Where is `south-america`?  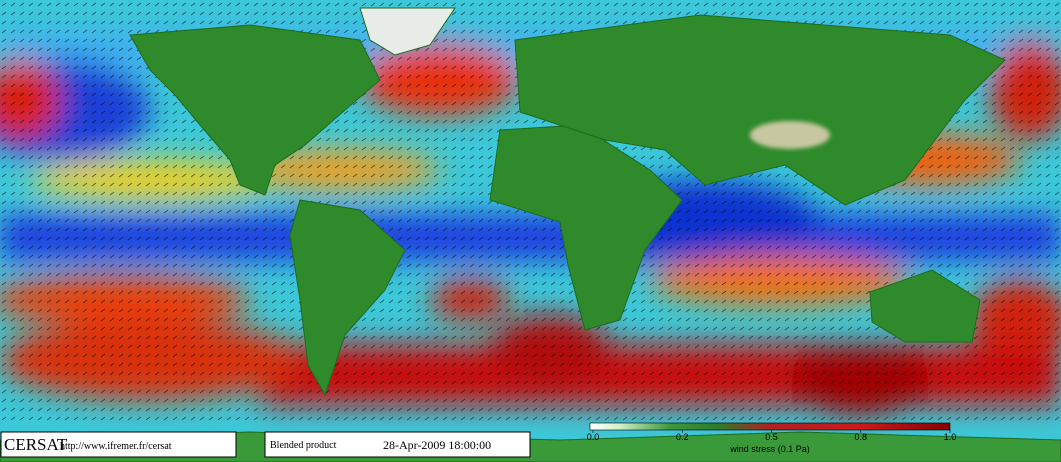 south-america is located at coordinates (347, 298).